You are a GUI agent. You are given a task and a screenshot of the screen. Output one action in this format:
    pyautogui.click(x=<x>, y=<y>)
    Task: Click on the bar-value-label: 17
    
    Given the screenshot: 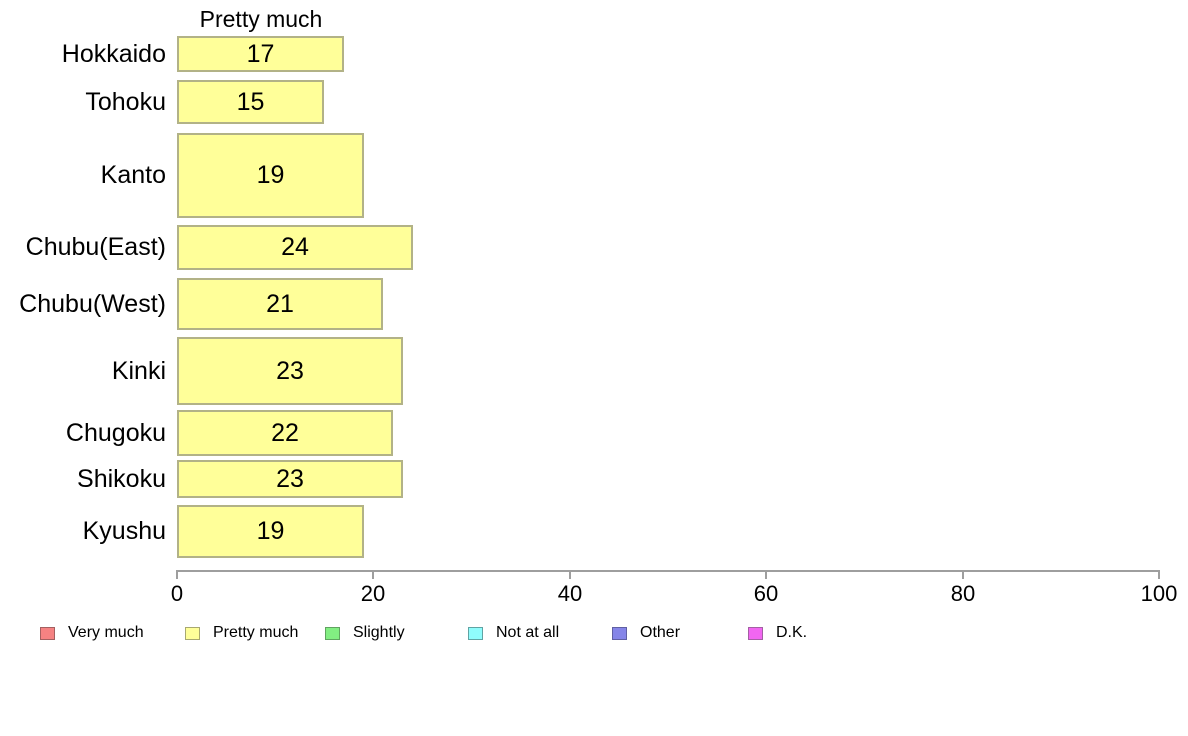 What is the action you would take?
    pyautogui.click(x=260, y=53)
    